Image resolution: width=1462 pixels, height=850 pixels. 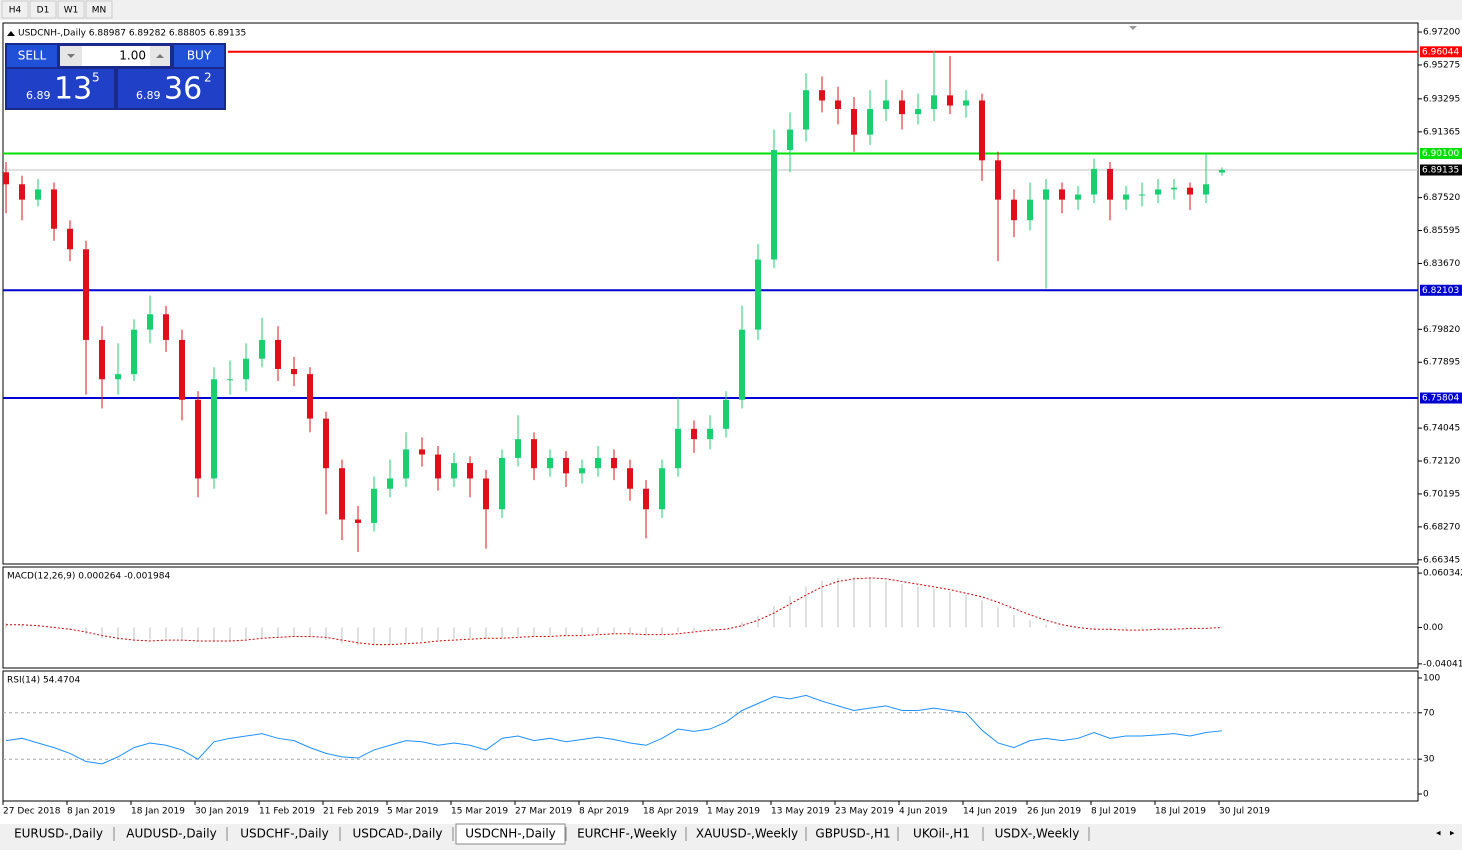 What do you see at coordinates (1426, 795) in the screenshot?
I see `y-tick-label: 0` at bounding box center [1426, 795].